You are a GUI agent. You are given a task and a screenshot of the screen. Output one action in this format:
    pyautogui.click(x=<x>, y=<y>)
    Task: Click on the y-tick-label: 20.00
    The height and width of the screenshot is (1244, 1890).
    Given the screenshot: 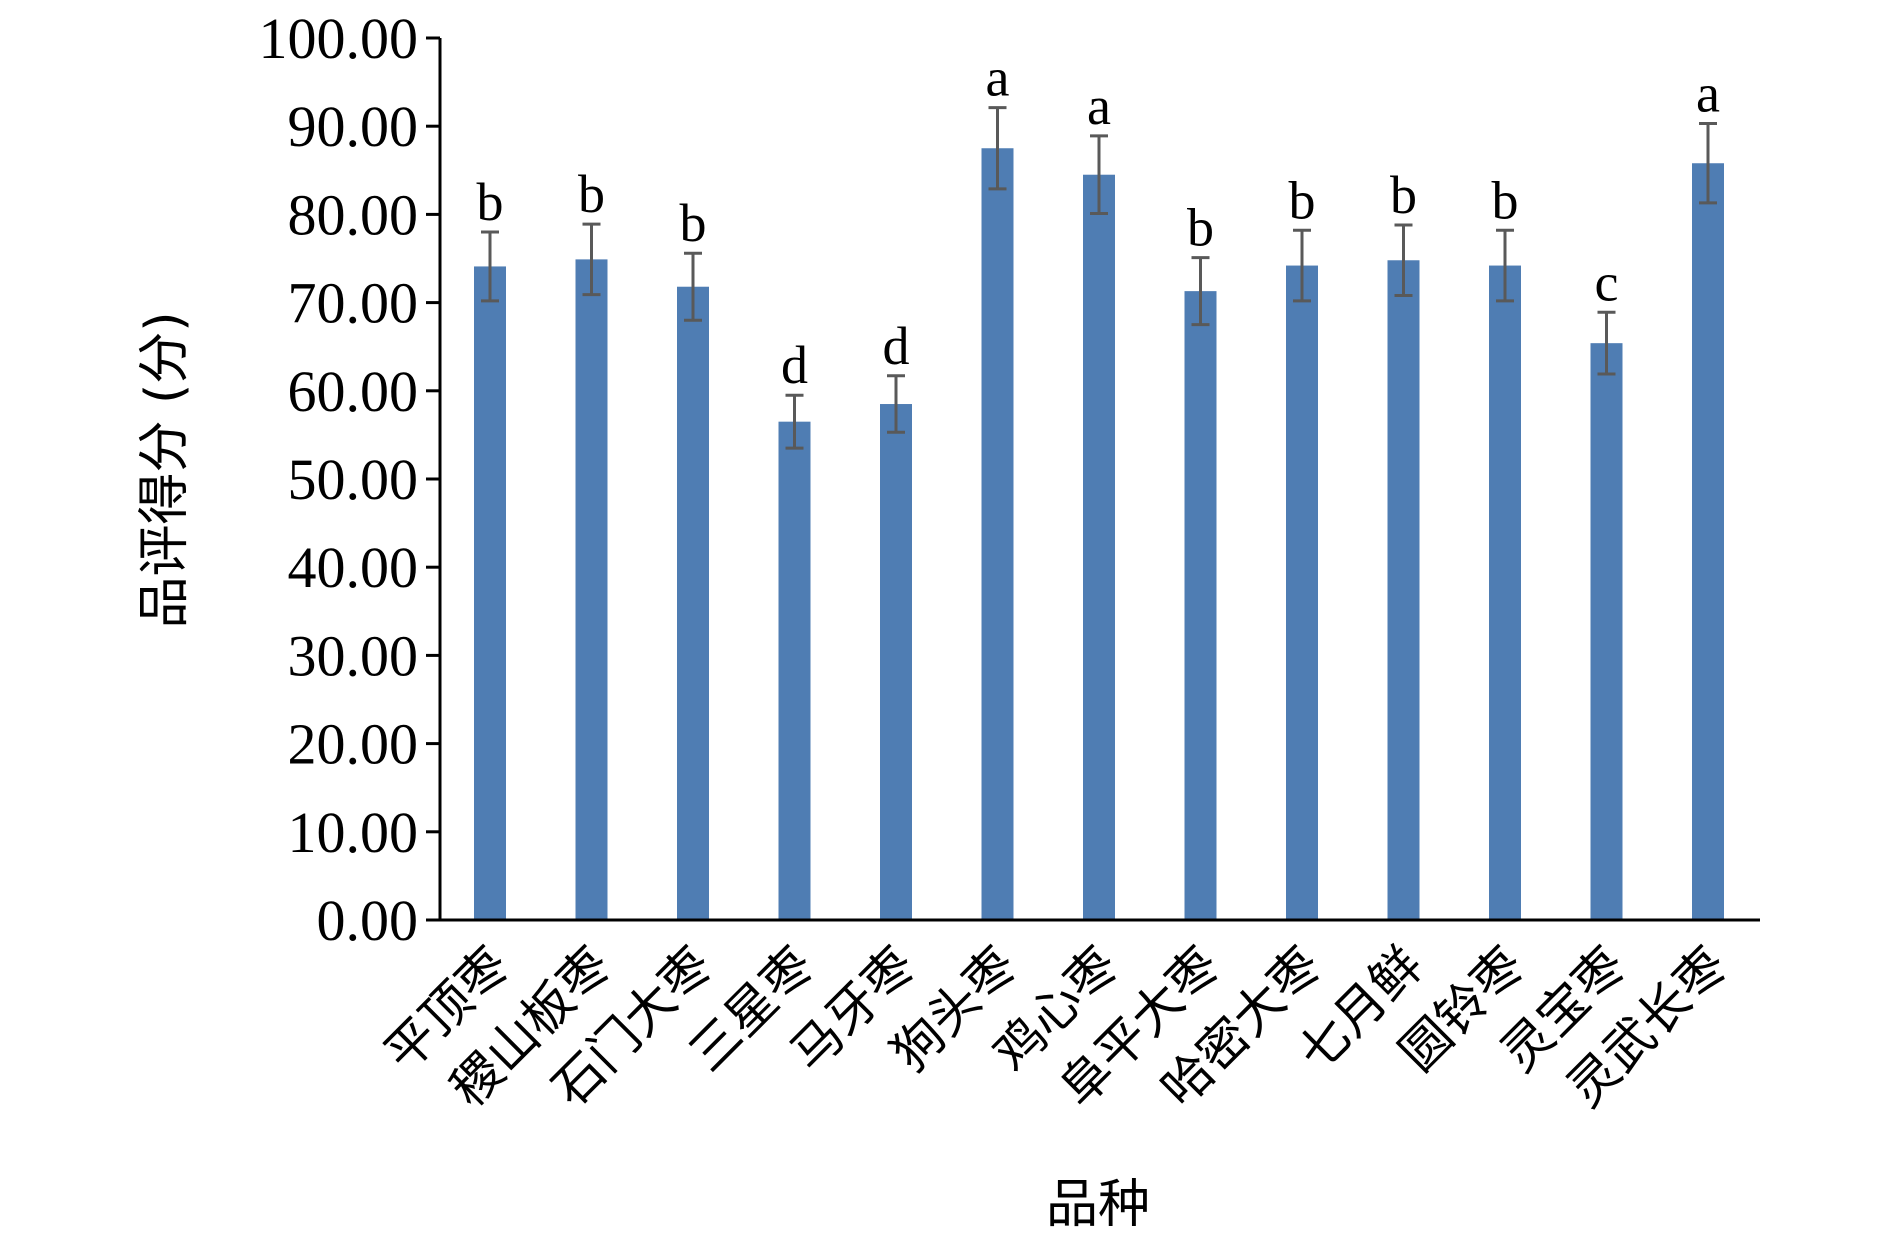 What is the action you would take?
    pyautogui.click(x=353, y=744)
    